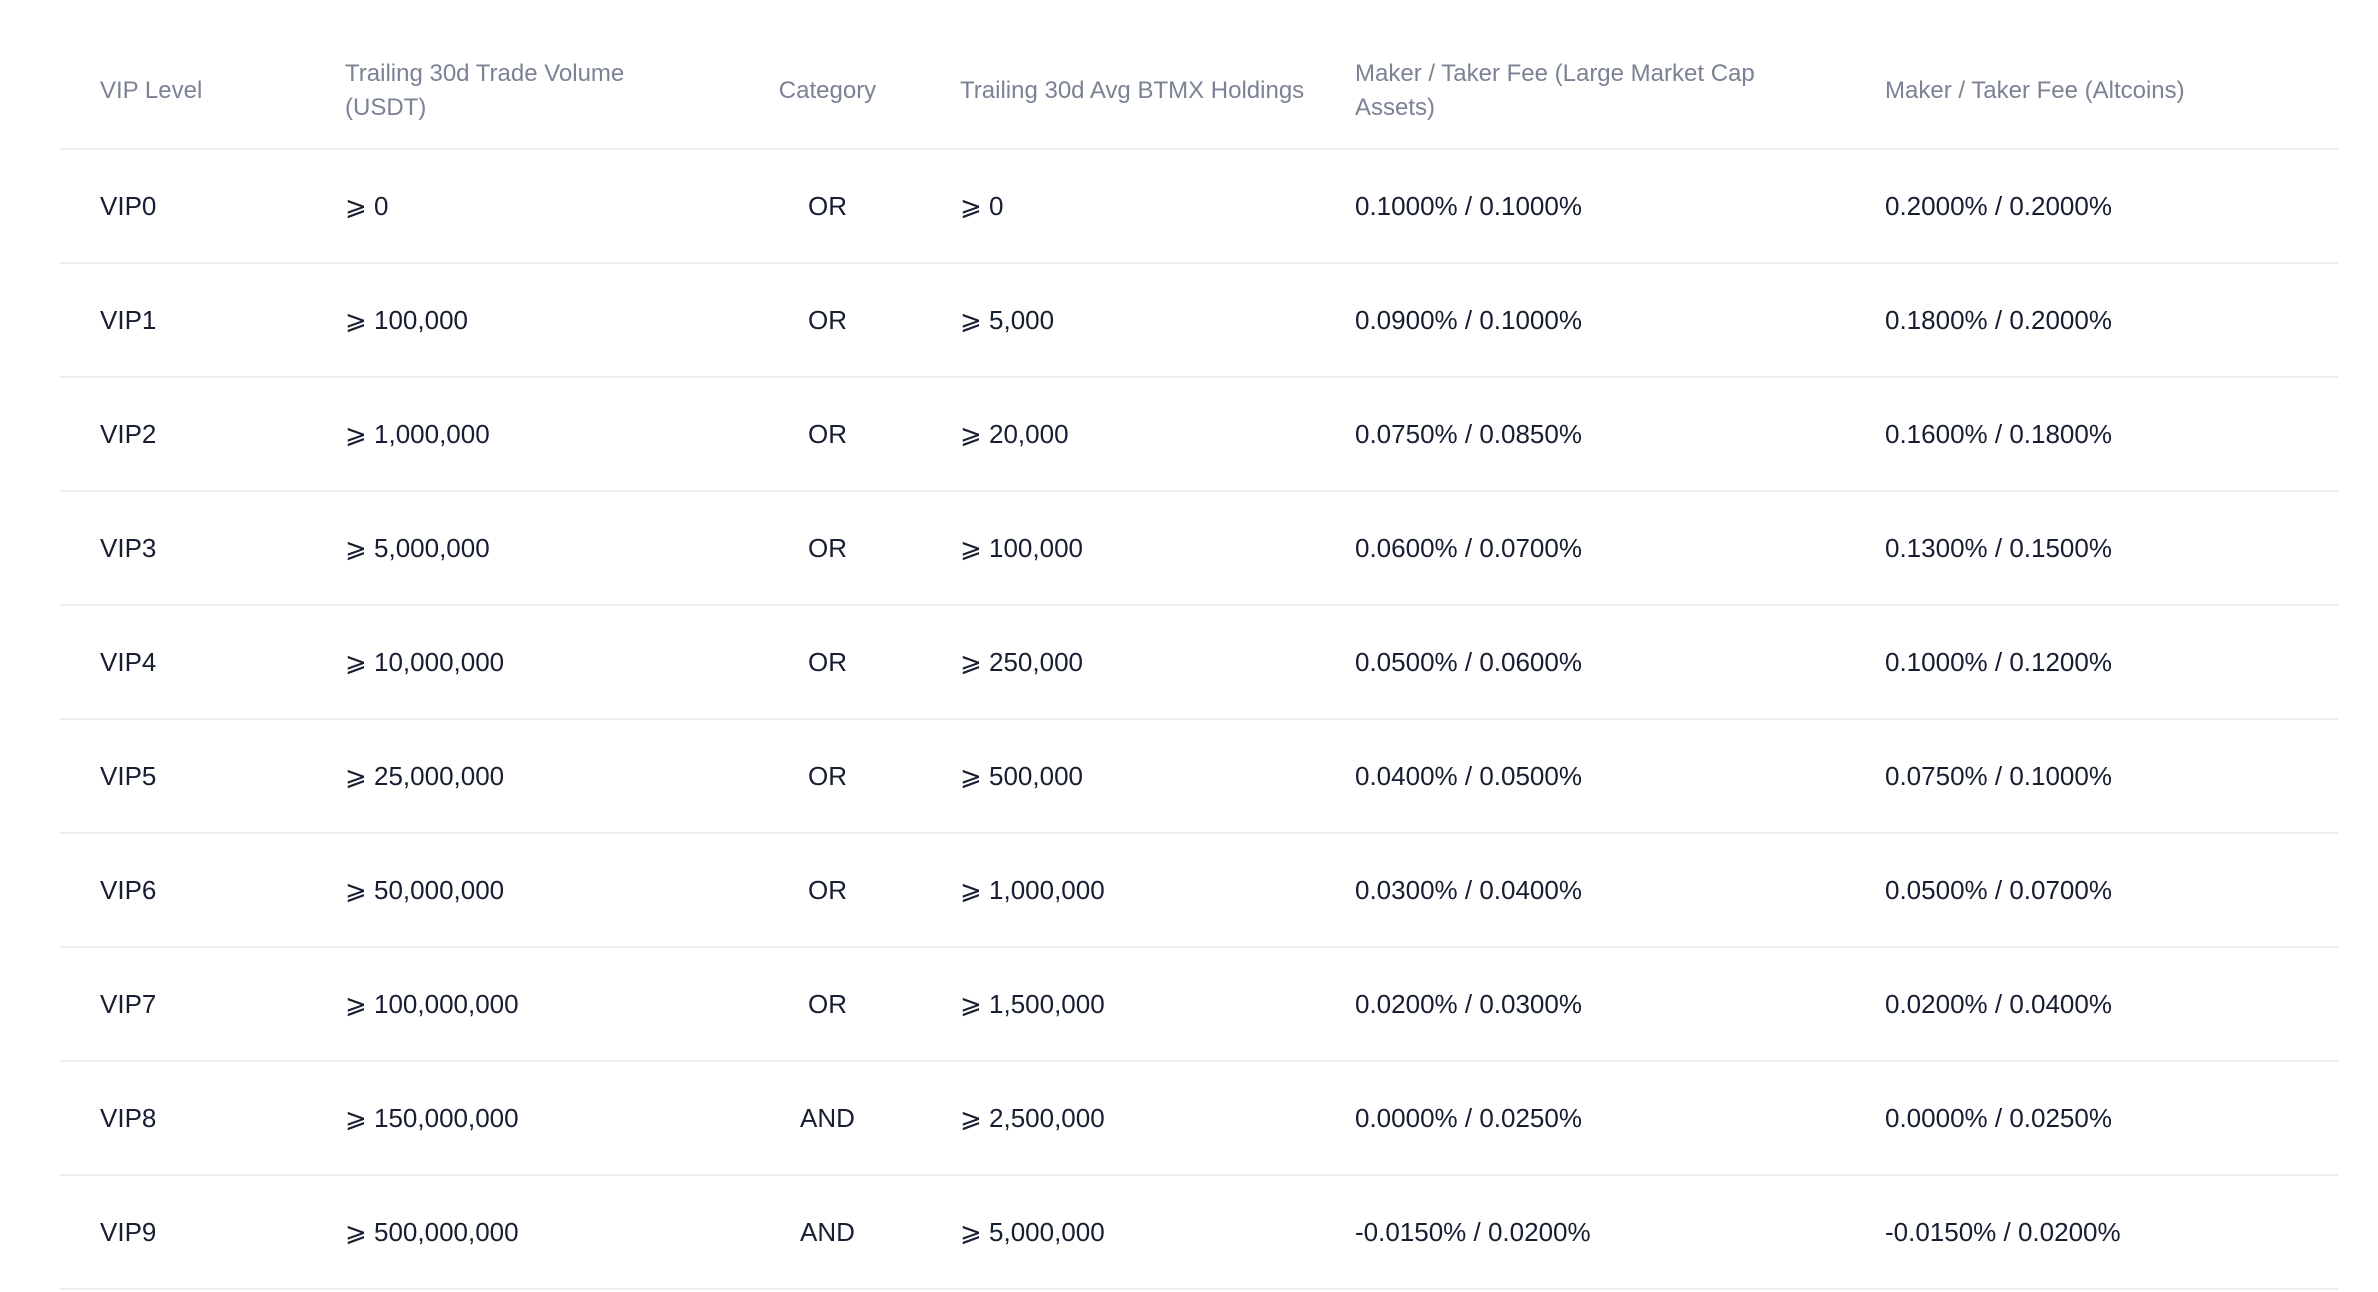 This screenshot has width=2378, height=1292. Describe the element at coordinates (128, 1003) in the screenshot. I see `vip-level-cell: VIP7` at that location.